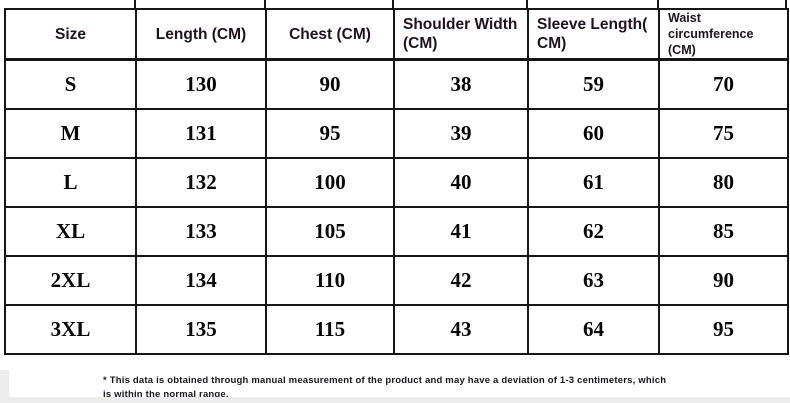  What do you see at coordinates (70, 280) in the screenshot?
I see `cell-size: 2XL` at bounding box center [70, 280].